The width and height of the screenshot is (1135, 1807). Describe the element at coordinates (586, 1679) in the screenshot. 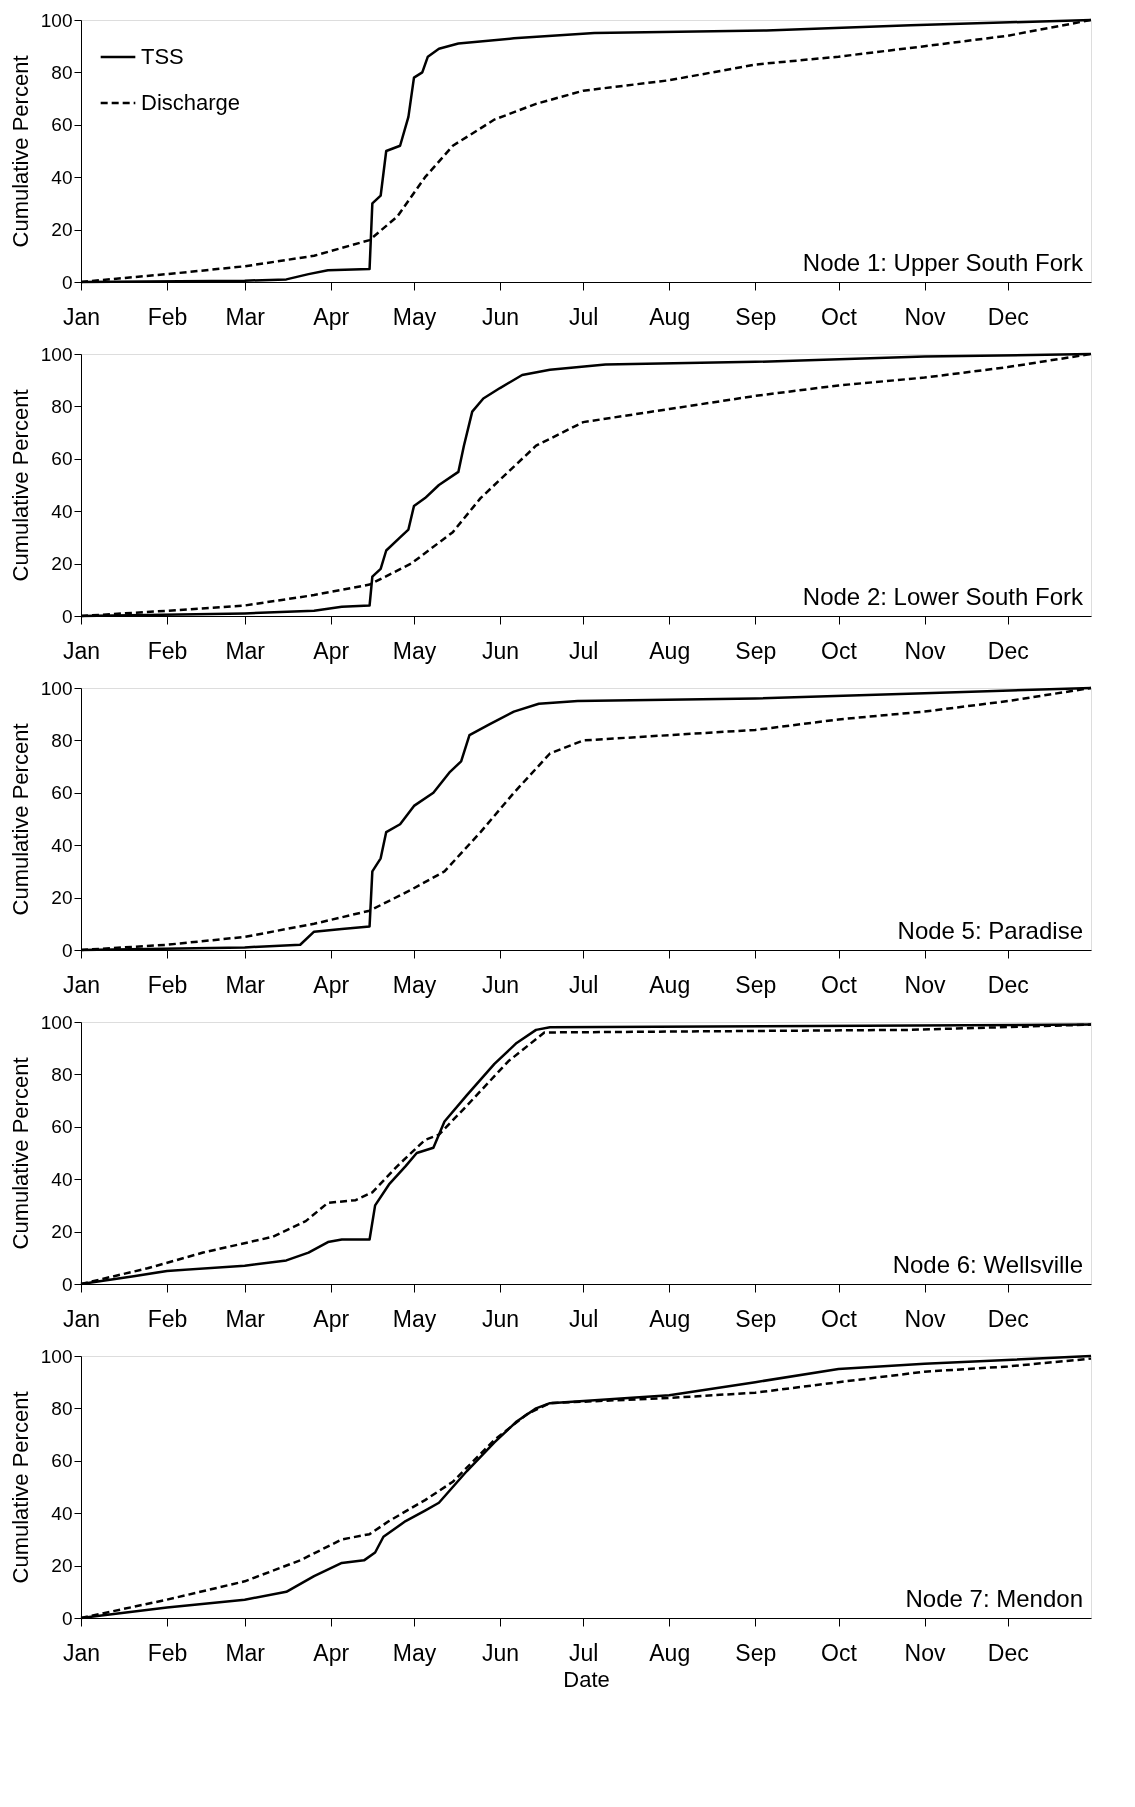

I see `x-axis-title: Date` at that location.